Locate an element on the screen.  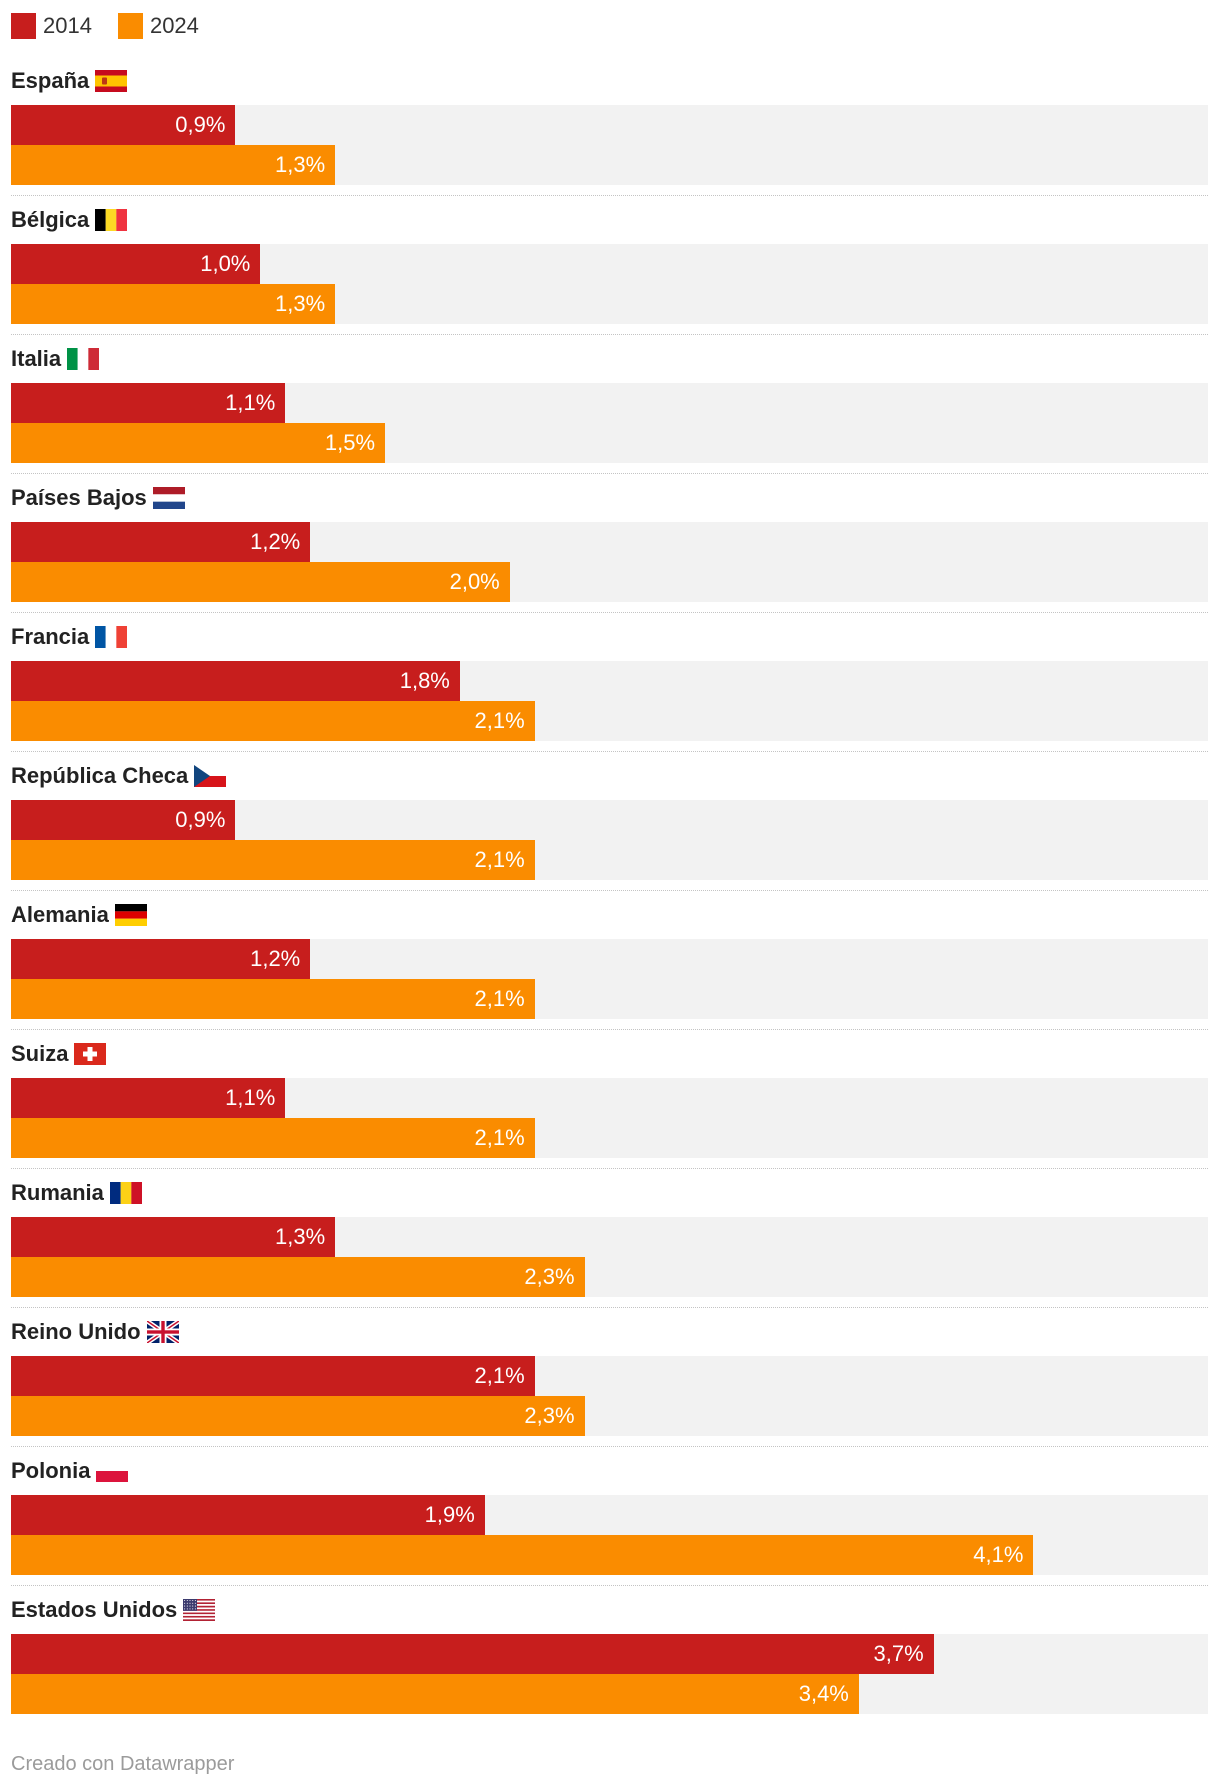
legend-item-2024: 2024 is located at coordinates (158, 26).